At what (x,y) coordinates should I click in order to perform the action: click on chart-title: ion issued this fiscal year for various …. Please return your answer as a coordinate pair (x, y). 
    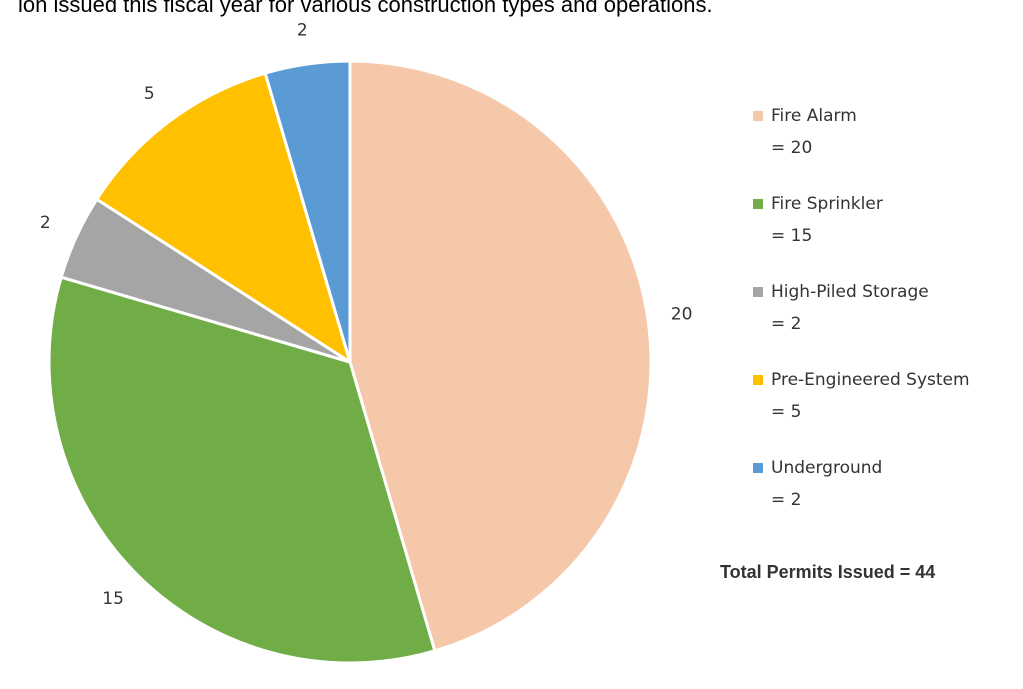
    Looking at the image, I should click on (365, 8).